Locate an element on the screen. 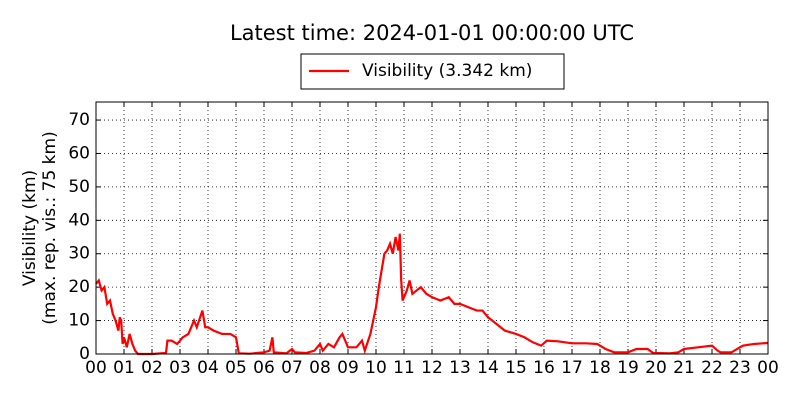 The image size is (800, 400). x-tick-label: 02 is located at coordinates (152, 368).